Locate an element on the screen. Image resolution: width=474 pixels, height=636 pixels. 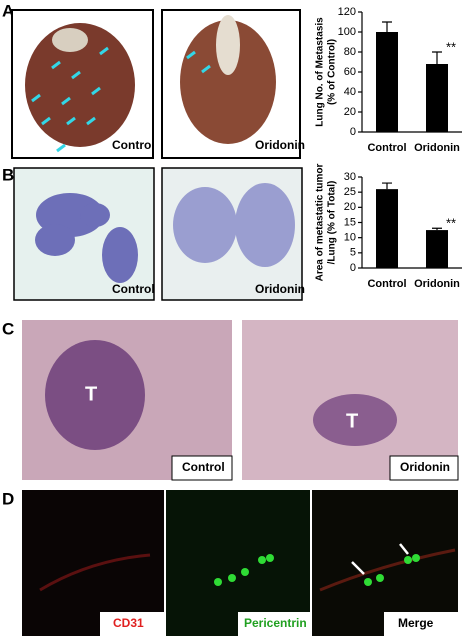
panel-letter: B is located at coordinates (8, 174).